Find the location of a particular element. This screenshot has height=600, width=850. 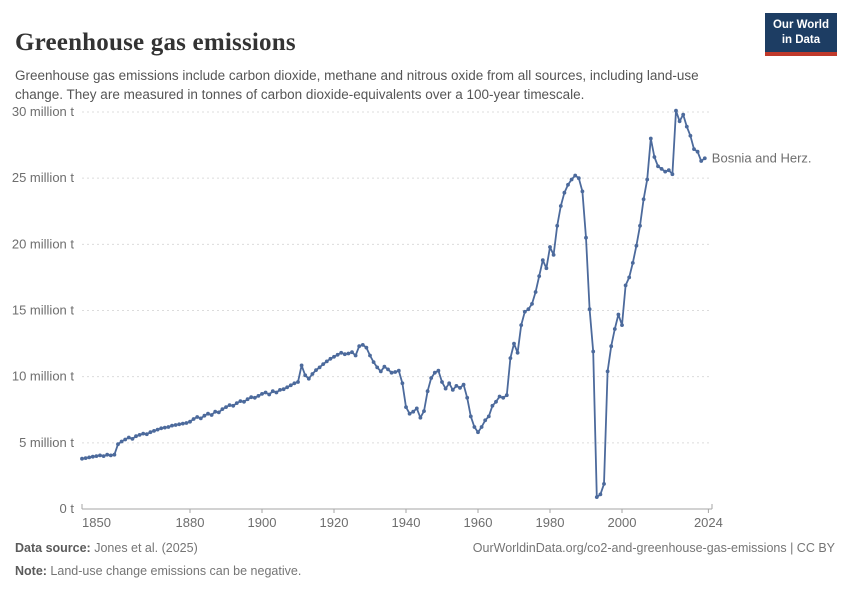

data-source: Data source: Jones et al. (2025) is located at coordinates (106, 548).